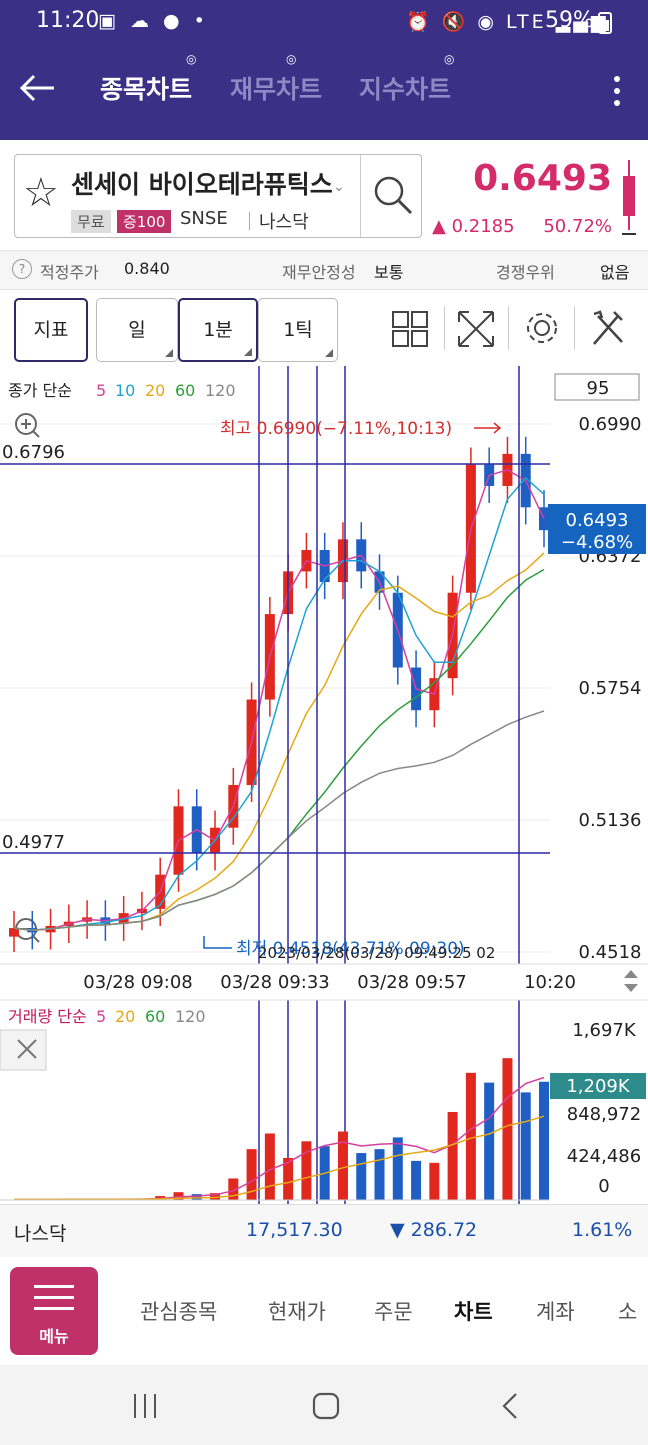 This screenshot has height=1445, width=648. What do you see at coordinates (324, 92) in the screenshot?
I see `app-header: 종목차트 재무차트 ◎ 지수차트 ◎ ◎` at bounding box center [324, 92].